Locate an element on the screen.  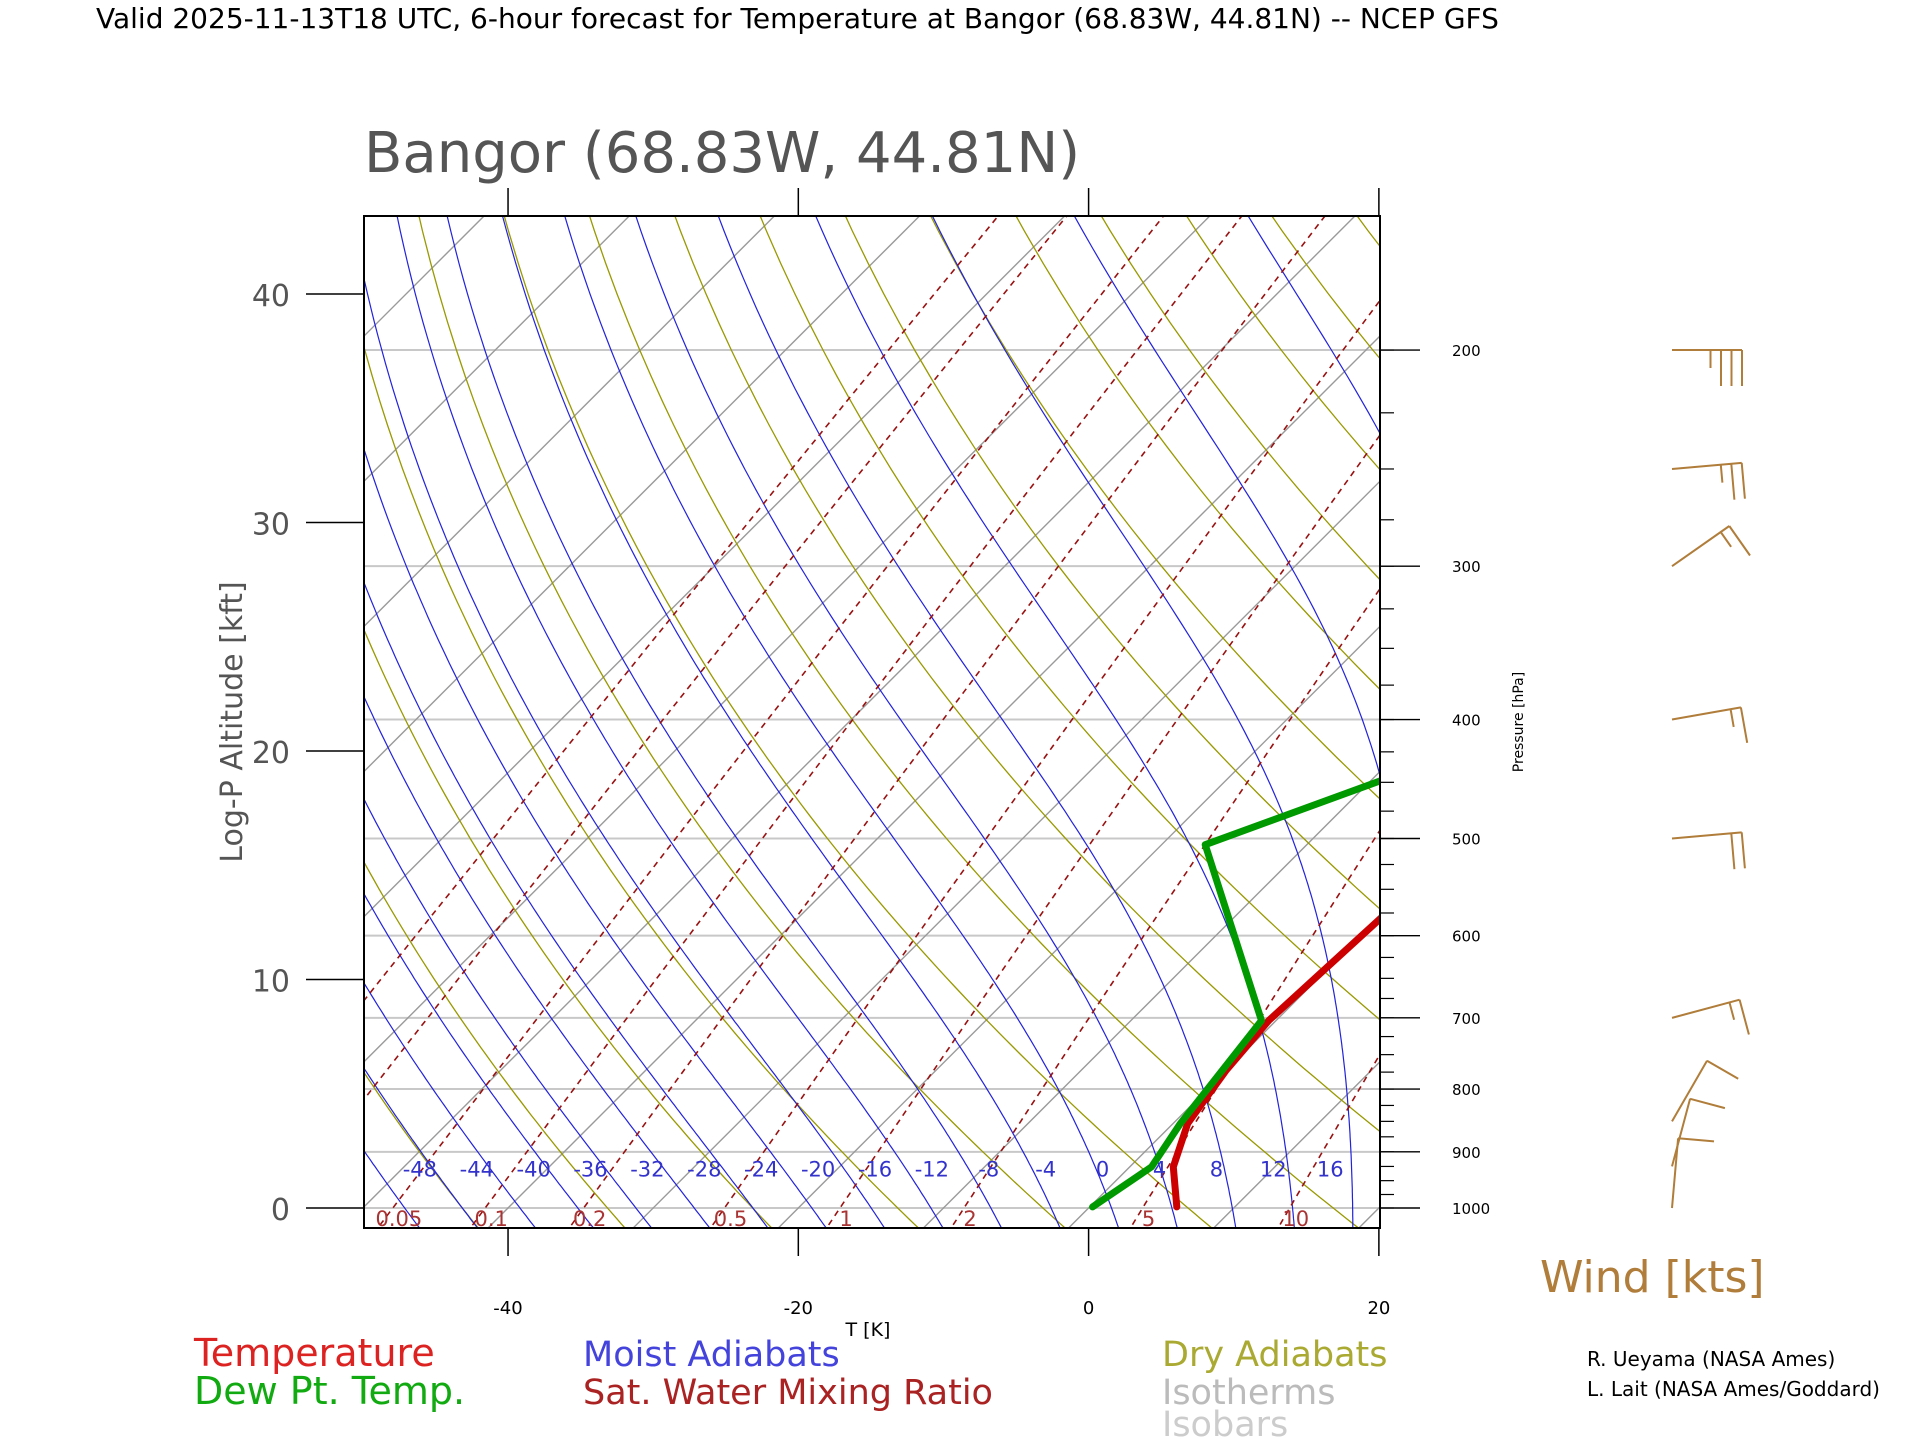
wind-label: Wind [kts] is located at coordinates (1652, 1277).